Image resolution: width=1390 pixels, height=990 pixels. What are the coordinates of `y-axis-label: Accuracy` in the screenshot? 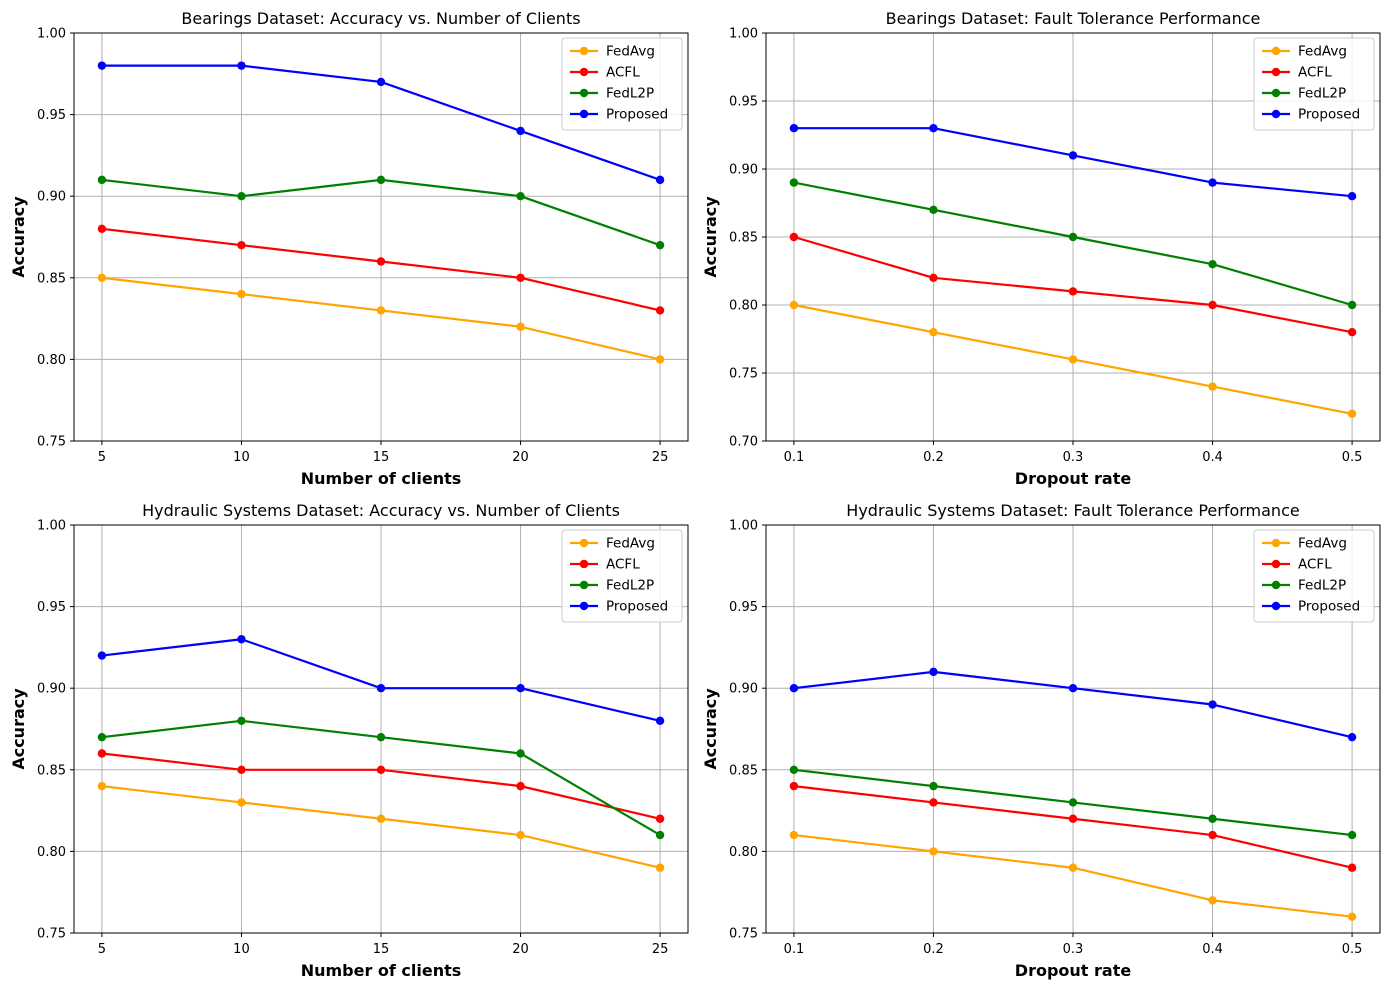 It's located at (710, 729).